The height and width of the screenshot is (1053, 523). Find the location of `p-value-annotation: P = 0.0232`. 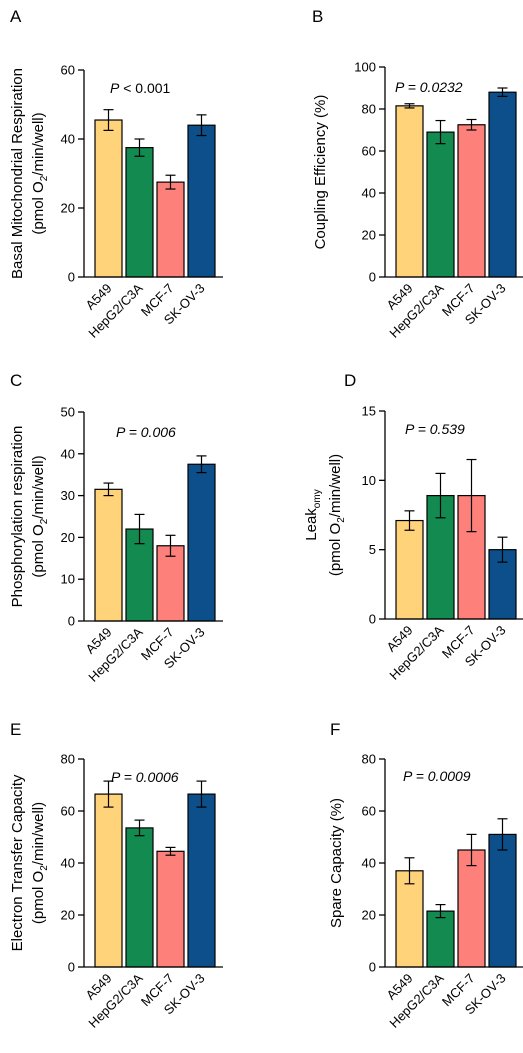

p-value-annotation: P = 0.0232 is located at coordinates (429, 87).